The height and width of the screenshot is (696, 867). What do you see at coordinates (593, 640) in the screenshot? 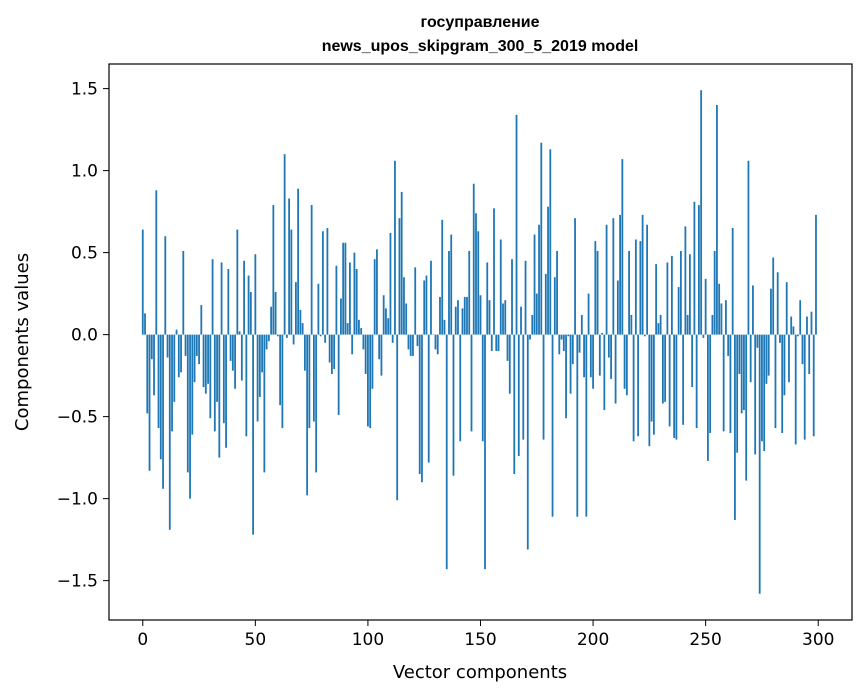
I see `x-tick-label: 200` at bounding box center [593, 640].